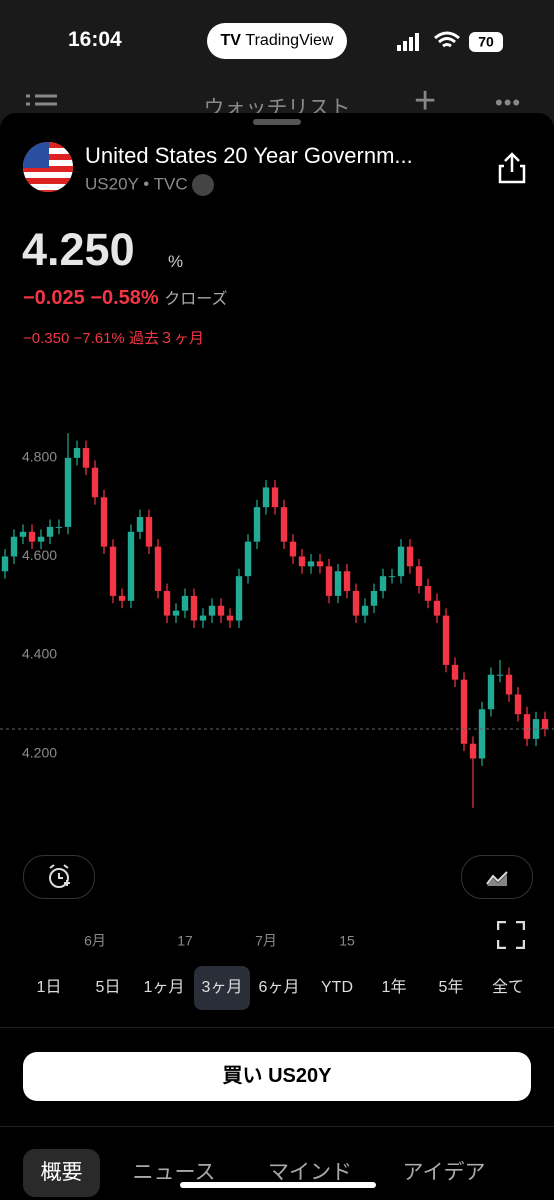  What do you see at coordinates (222, 988) in the screenshot?
I see `range-button: 3ヶ月` at bounding box center [222, 988].